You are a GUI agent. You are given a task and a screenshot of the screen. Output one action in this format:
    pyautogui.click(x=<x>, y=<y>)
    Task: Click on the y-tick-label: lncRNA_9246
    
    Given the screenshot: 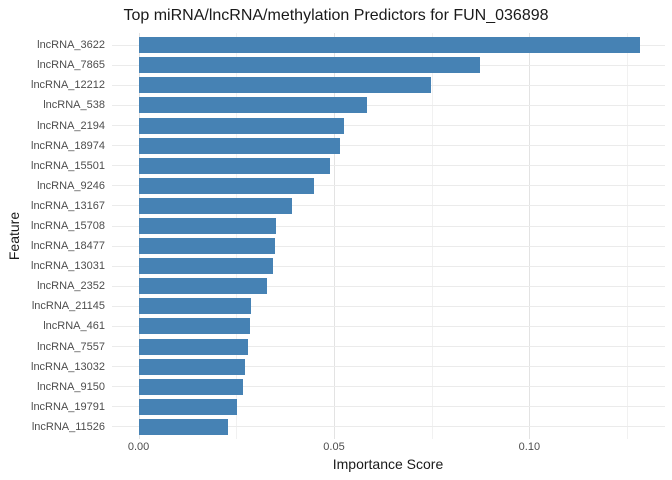 What is the action you would take?
    pyautogui.click(x=71, y=185)
    